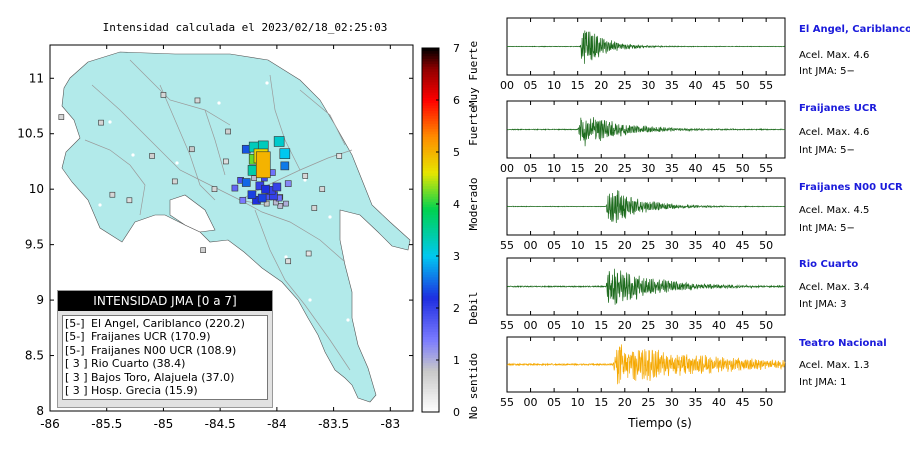 This screenshot has width=910, height=460. I want to click on colorbar-category-label: Fuerte, so click(473, 126).